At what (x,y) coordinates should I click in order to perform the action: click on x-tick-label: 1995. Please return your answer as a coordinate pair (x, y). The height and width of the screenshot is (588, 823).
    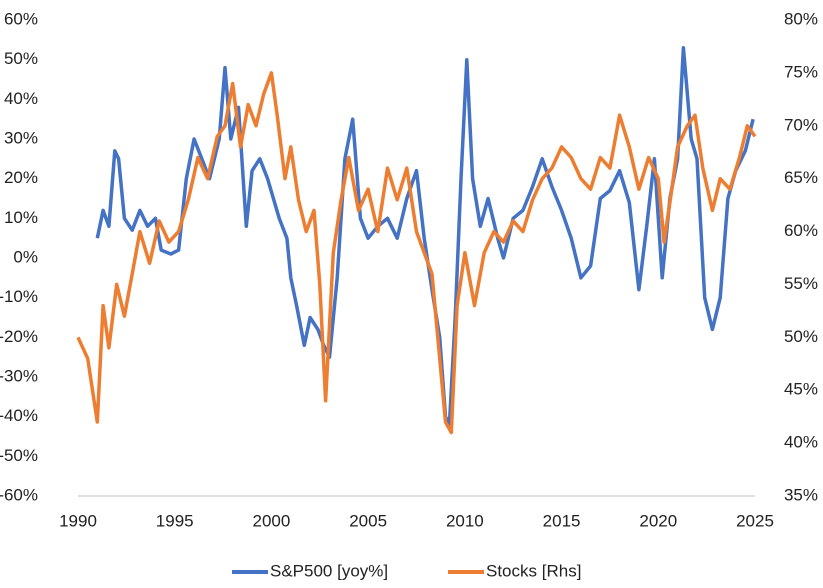
    Looking at the image, I should click on (175, 520).